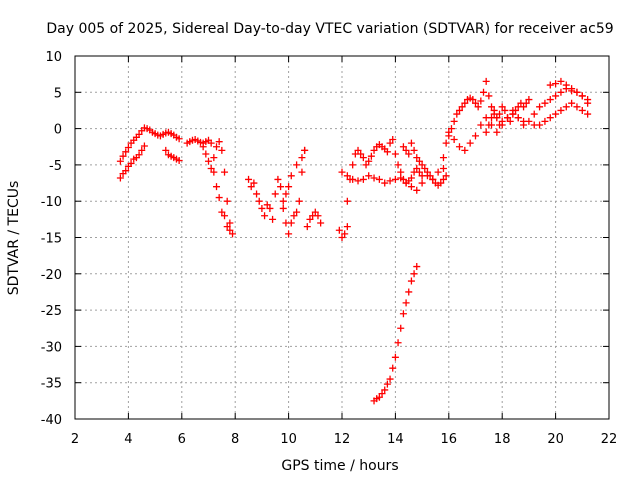 The width and height of the screenshot is (640, 480). What do you see at coordinates (51, 420) in the screenshot?
I see `y-tick-label: -40` at bounding box center [51, 420].